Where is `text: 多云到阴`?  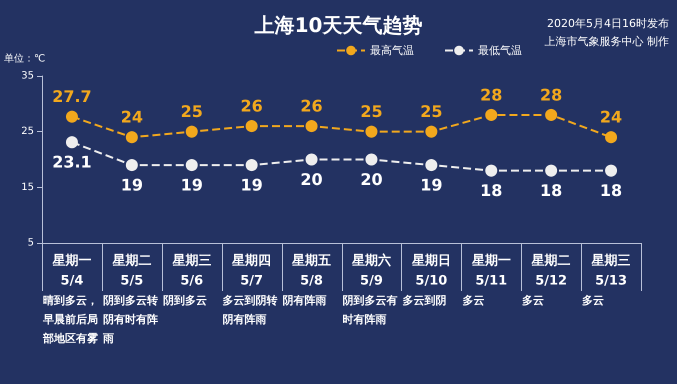
text: 多云到阴 is located at coordinates (424, 300).